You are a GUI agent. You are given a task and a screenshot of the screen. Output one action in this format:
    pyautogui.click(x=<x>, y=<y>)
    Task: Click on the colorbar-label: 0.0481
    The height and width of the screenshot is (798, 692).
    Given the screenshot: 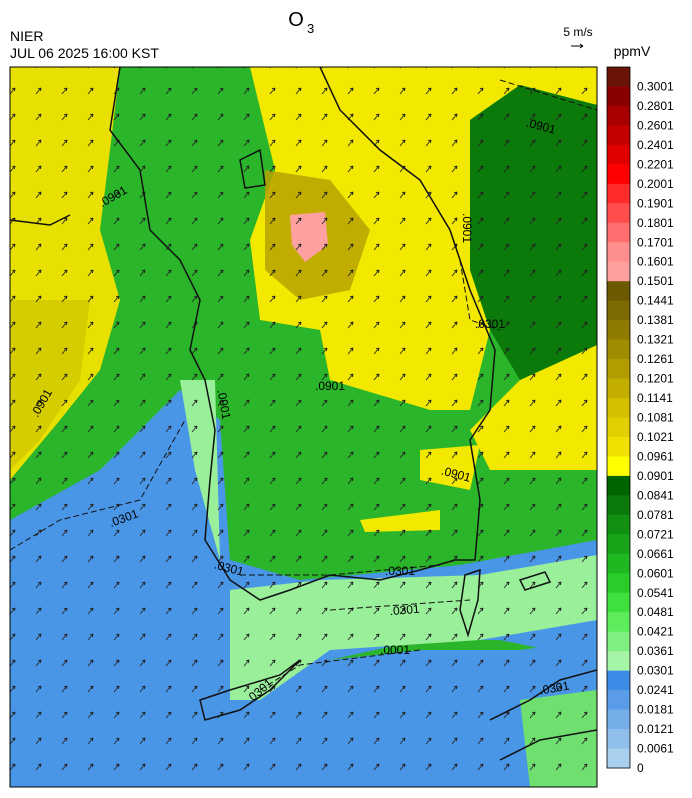 What is the action you would take?
    pyautogui.click(x=655, y=612)
    